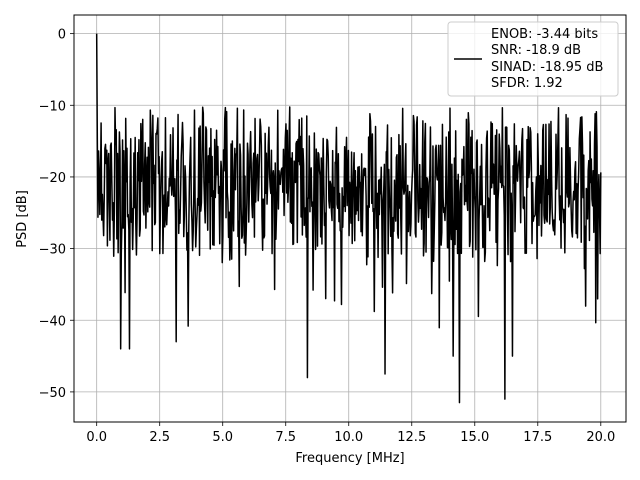 Image resolution: width=640 pixels, height=480 pixels. I want to click on y-tick-label: −20, so click(52, 178).